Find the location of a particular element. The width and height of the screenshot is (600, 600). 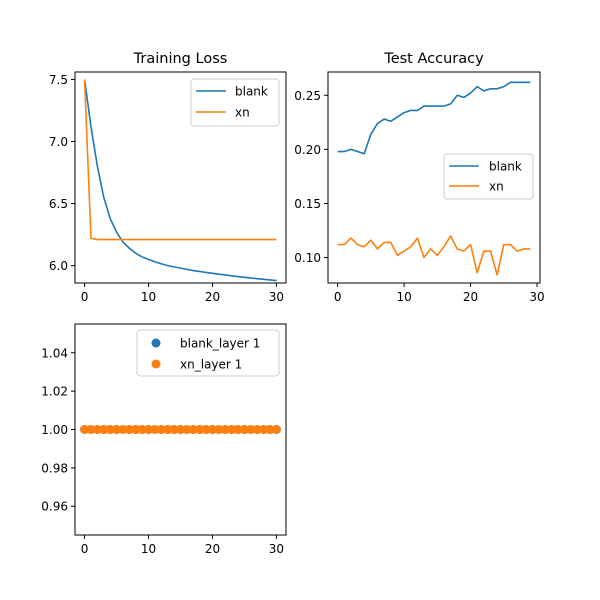

y-tick-label: 0.25 is located at coordinates (307, 96).